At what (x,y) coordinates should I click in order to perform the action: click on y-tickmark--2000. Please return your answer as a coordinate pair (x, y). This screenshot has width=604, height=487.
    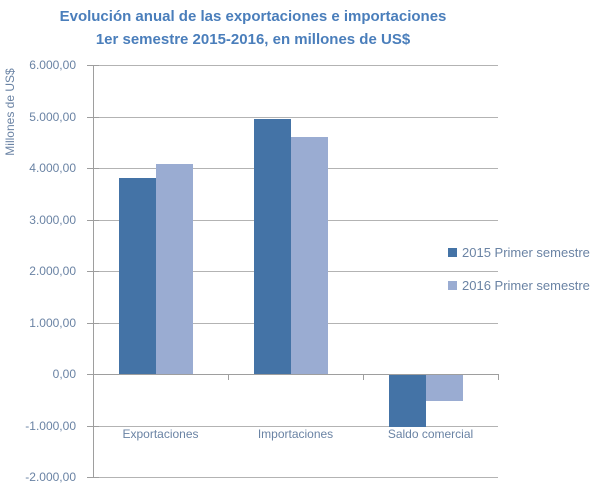
    Looking at the image, I should click on (93, 477).